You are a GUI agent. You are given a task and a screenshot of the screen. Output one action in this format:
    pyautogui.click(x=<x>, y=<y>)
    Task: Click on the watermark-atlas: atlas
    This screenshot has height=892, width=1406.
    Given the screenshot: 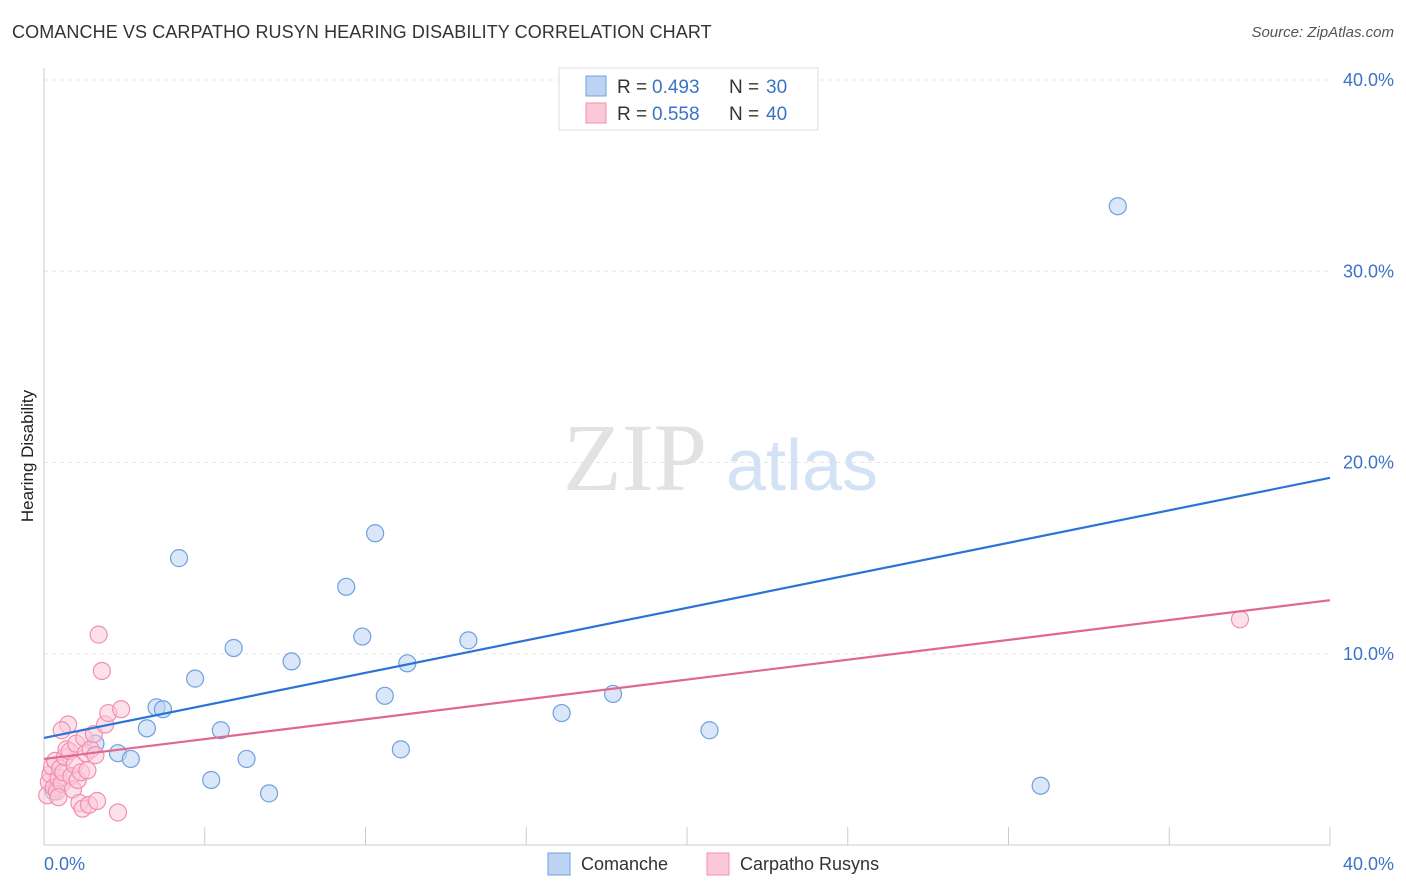 What is the action you would take?
    pyautogui.click(x=802, y=466)
    